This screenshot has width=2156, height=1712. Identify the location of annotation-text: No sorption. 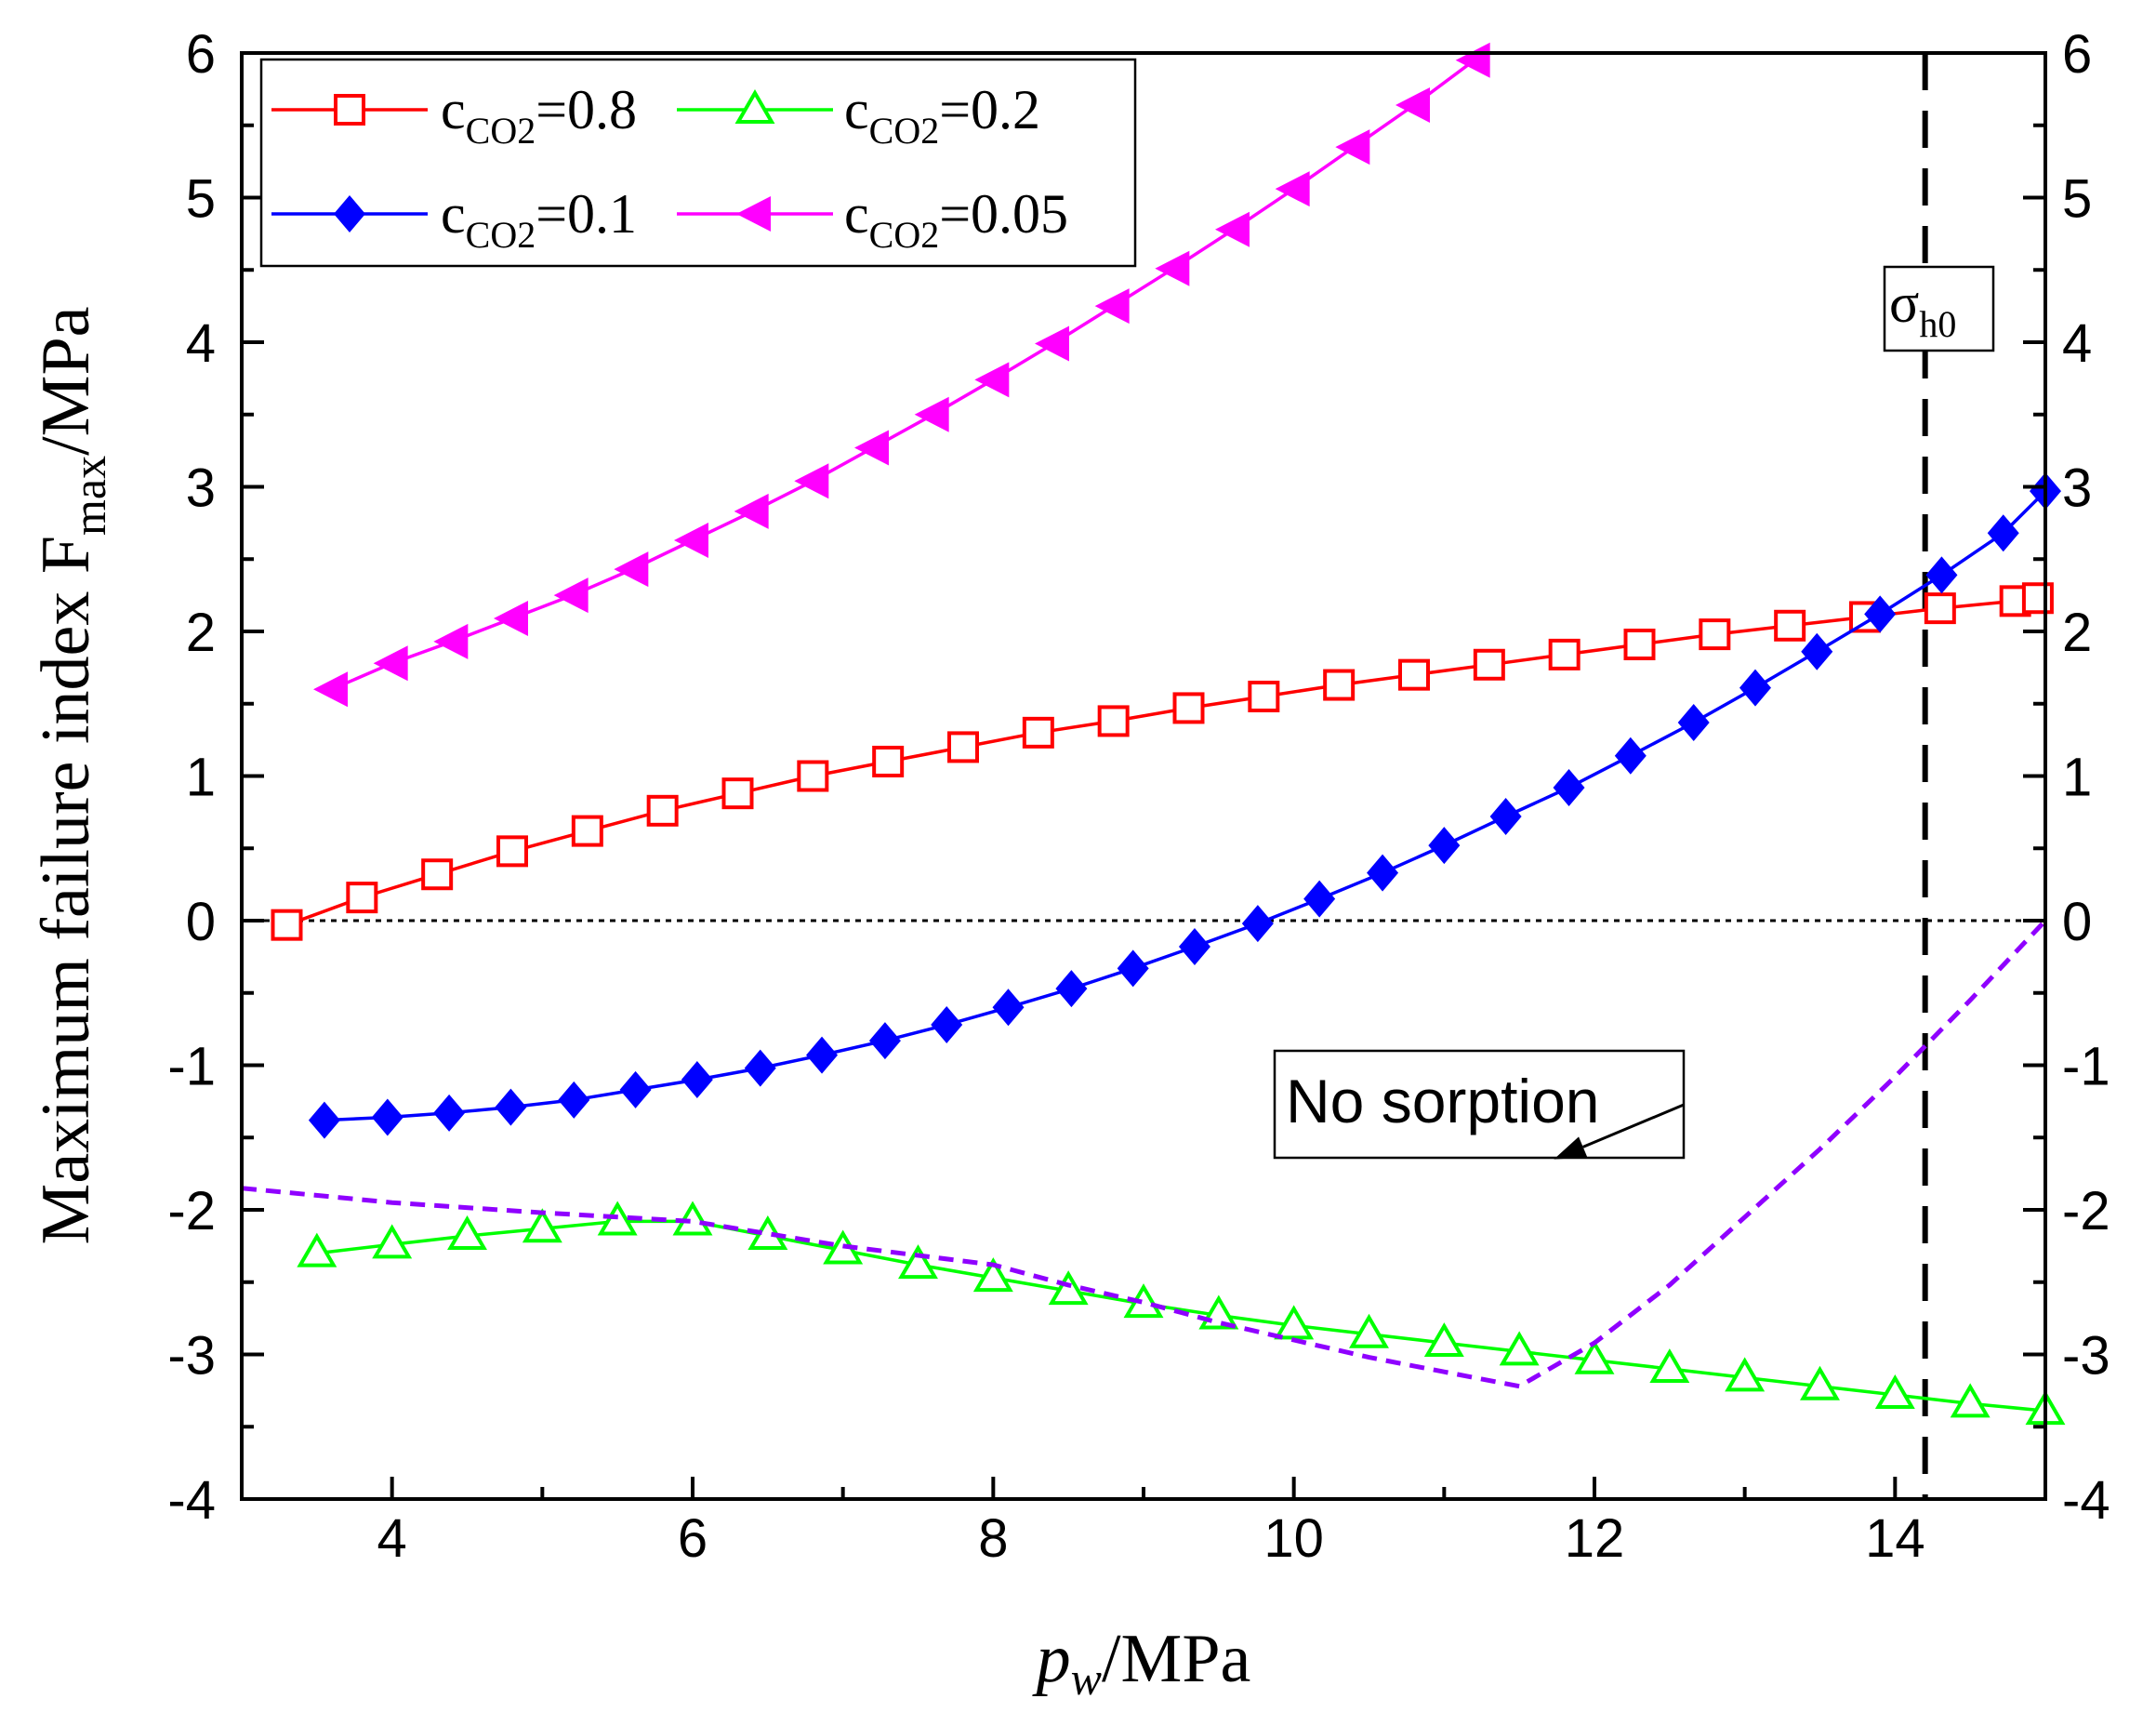
(1443, 1101).